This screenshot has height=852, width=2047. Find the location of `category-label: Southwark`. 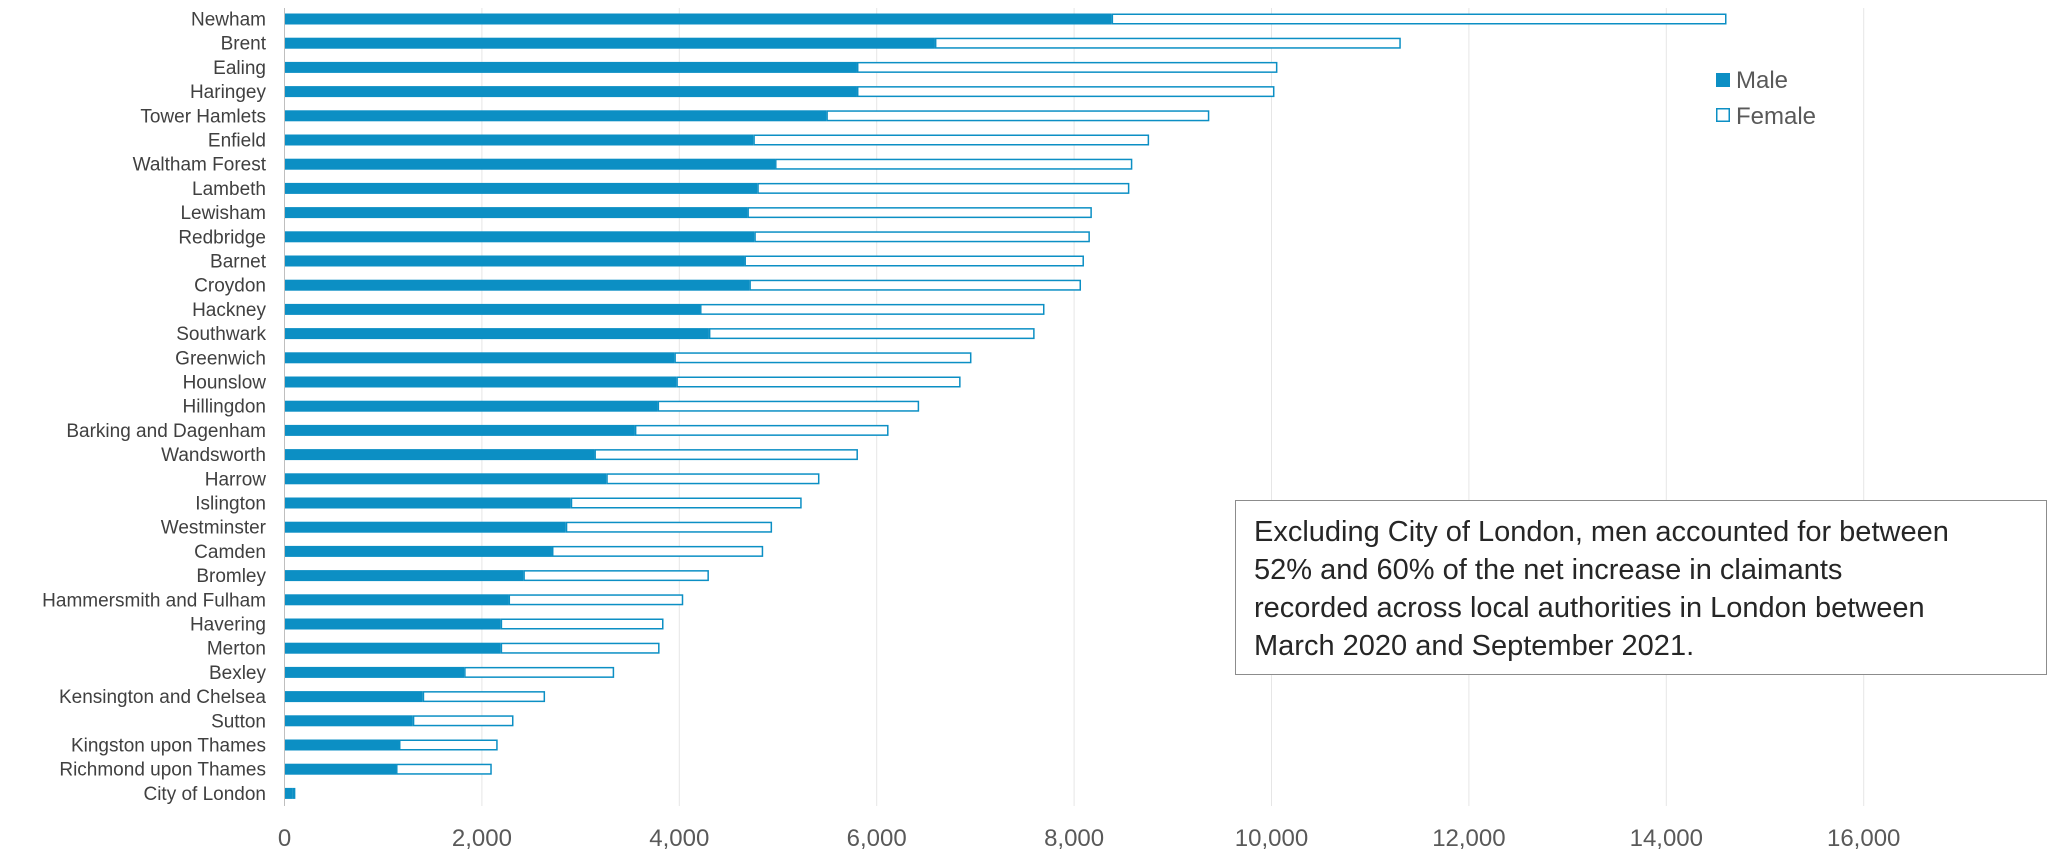

category-label: Southwark is located at coordinates (221, 334).